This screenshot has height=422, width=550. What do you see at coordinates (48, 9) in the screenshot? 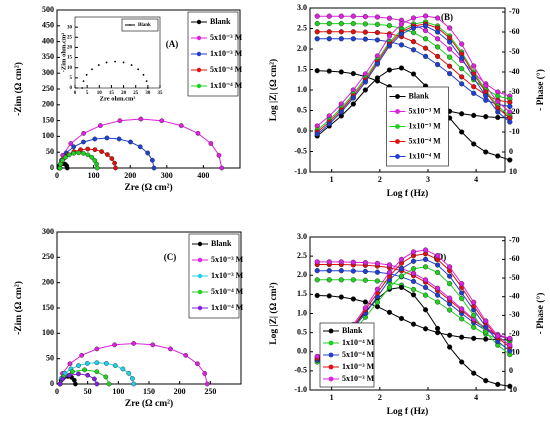
I see `y-tick-label: 500` at bounding box center [48, 9].